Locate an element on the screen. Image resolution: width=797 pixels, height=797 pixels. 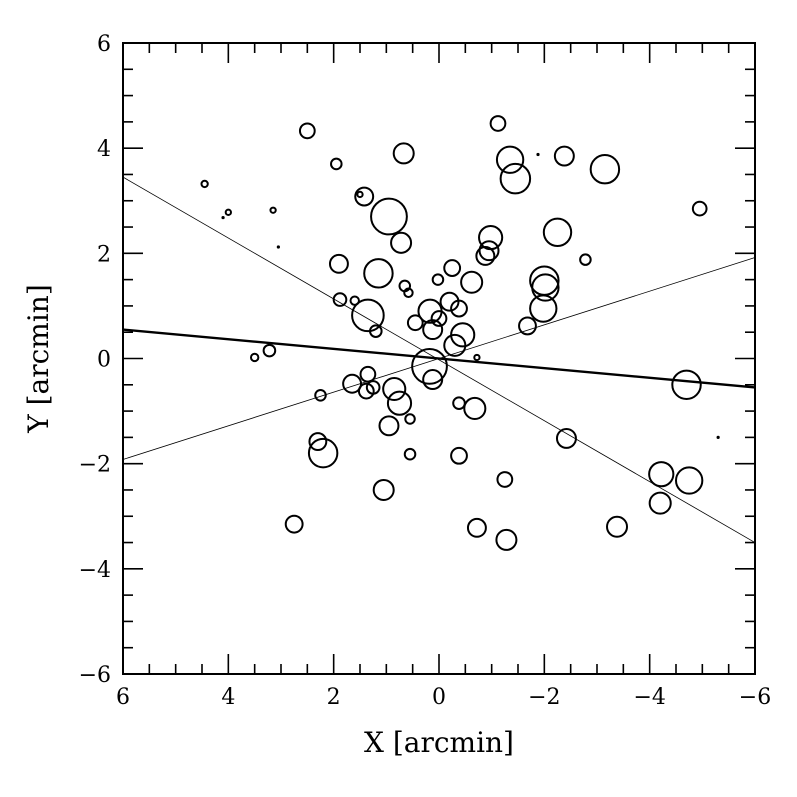
x-tick-label: 0 is located at coordinates (439, 697).